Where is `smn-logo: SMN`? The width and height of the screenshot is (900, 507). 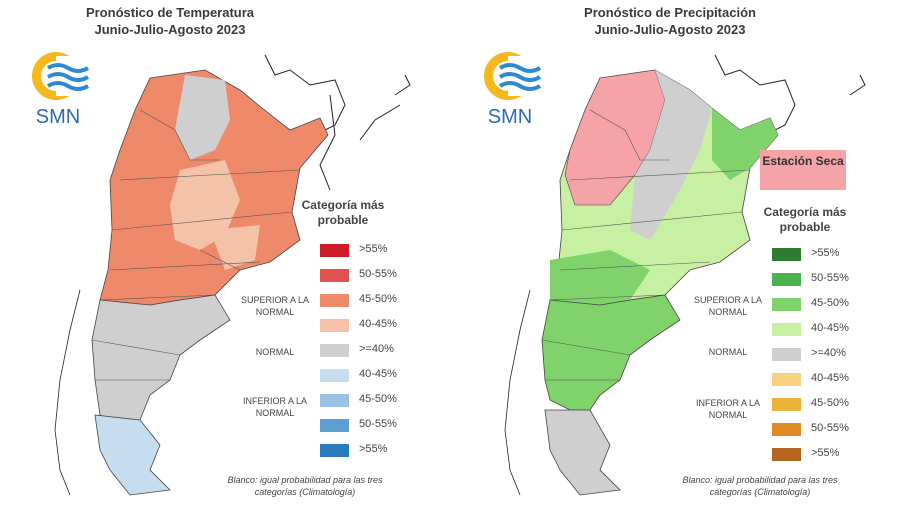
smn-logo: SMN is located at coordinates (58, 91).